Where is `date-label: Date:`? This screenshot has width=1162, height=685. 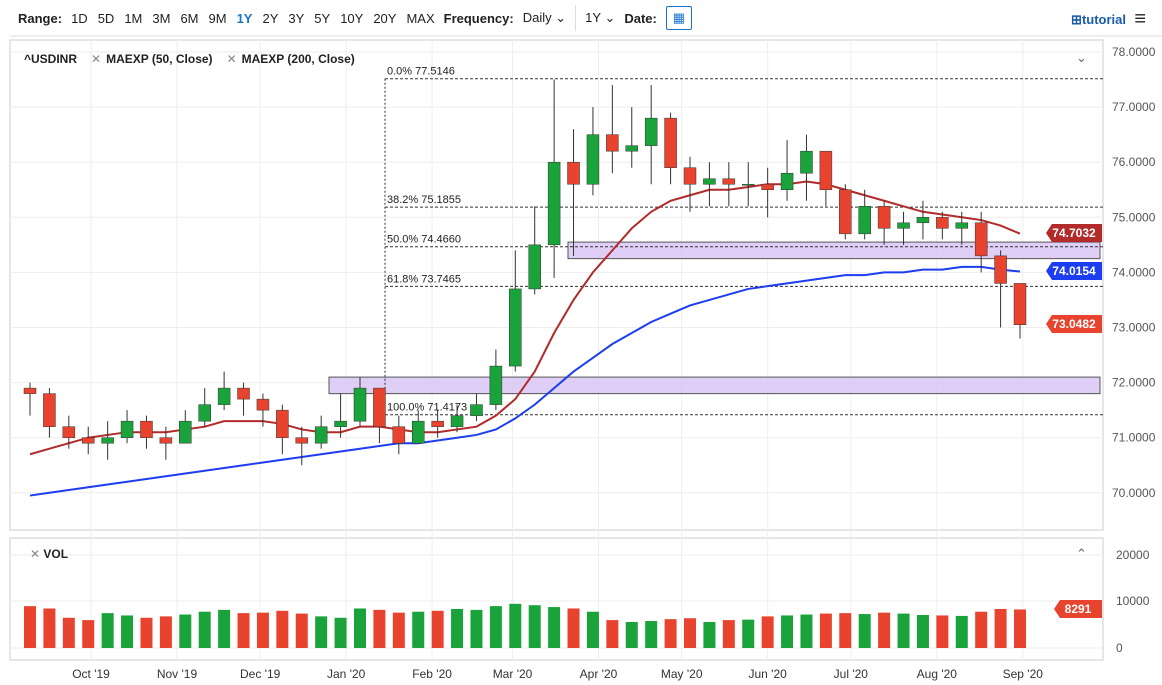
date-label: Date: is located at coordinates (640, 18).